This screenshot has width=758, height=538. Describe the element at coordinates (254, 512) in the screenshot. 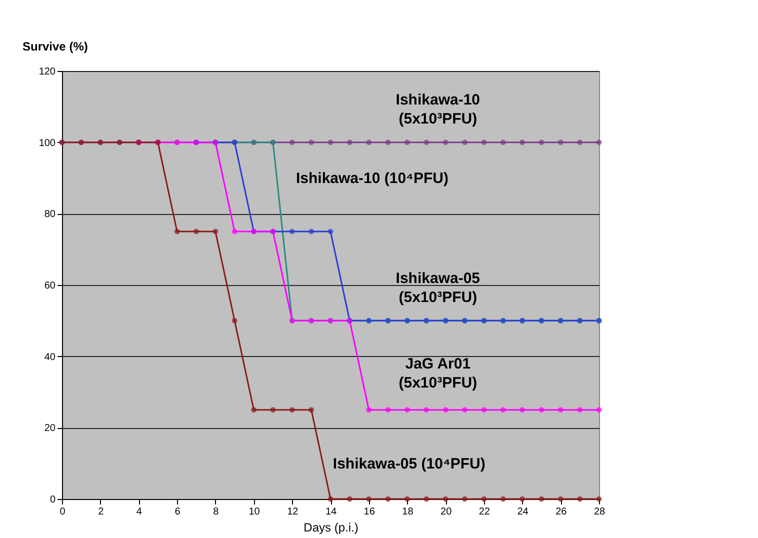

I see `x-tick-label: 10` at that location.